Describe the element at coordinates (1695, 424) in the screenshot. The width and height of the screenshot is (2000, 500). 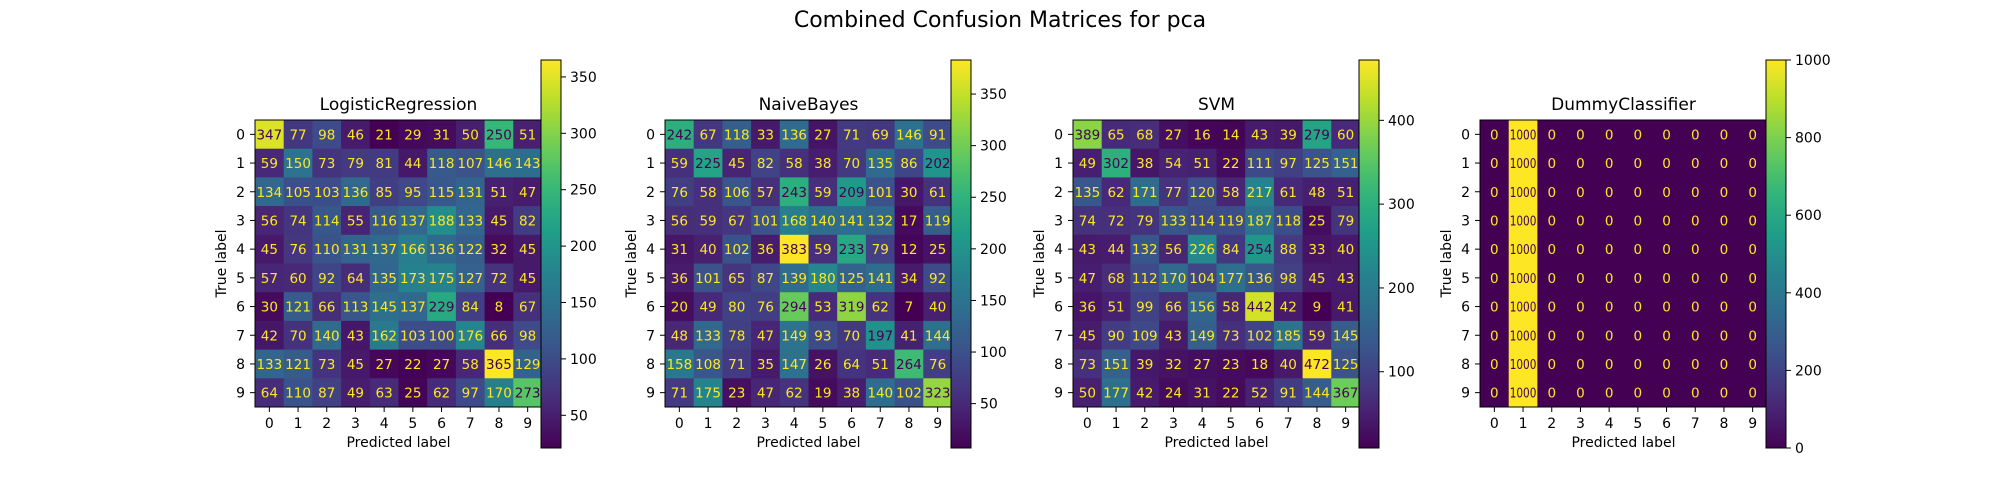
I see `x-tick-label: 7` at that location.